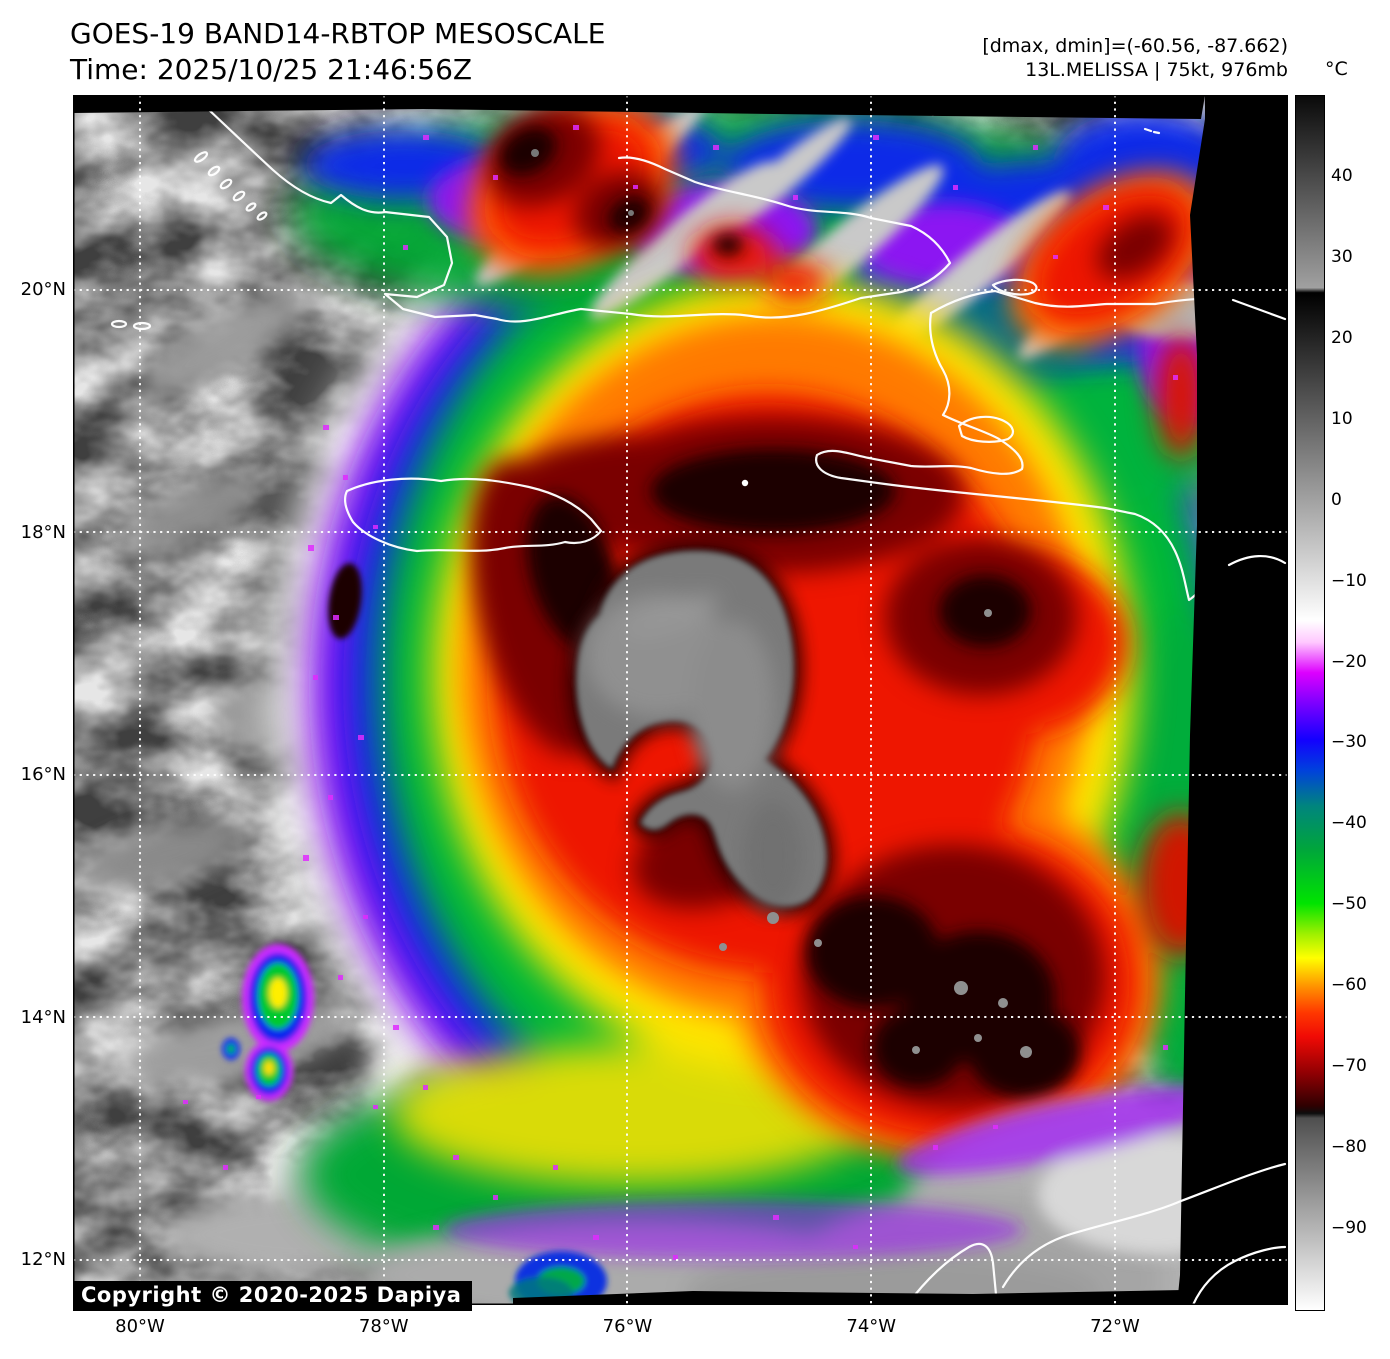  What do you see at coordinates (1349, 661) in the screenshot?
I see `colorbar-tick-label: −20` at bounding box center [1349, 661].